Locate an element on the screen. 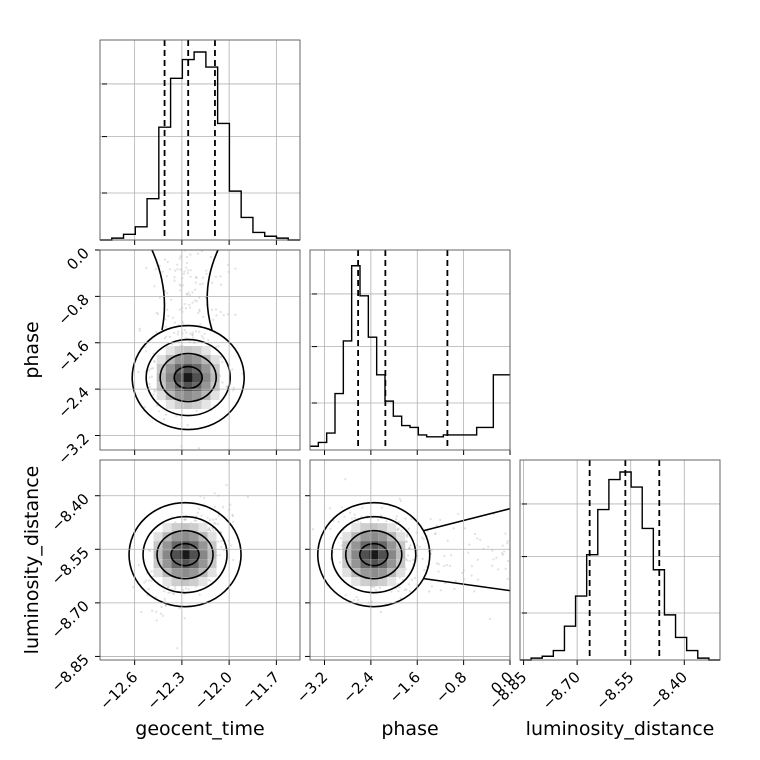 This screenshot has width=760, height=760. y-tick-label-luminosity-distance-0: −8.85 is located at coordinates (70, 673).